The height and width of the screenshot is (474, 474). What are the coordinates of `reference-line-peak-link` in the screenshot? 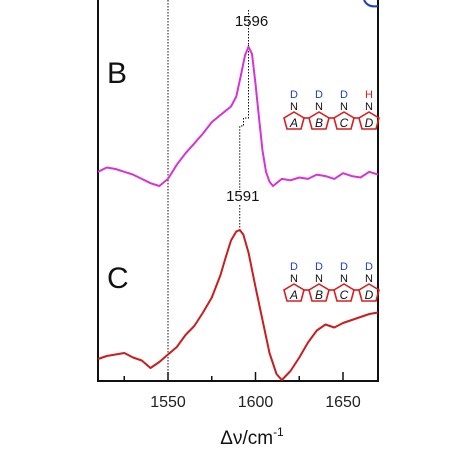 It's located at (244, 117).